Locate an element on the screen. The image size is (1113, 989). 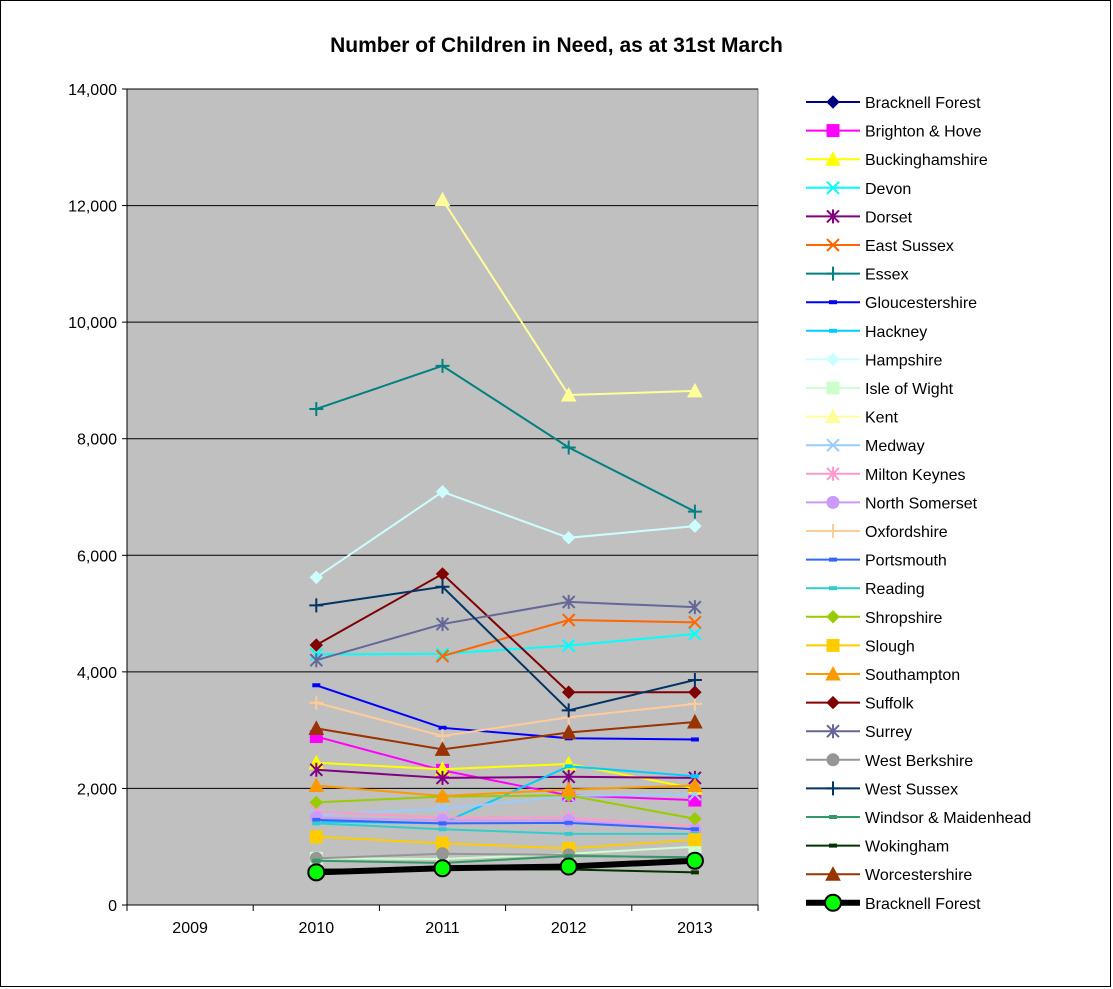
legend-item: Bracknell Forest is located at coordinates (893, 103).